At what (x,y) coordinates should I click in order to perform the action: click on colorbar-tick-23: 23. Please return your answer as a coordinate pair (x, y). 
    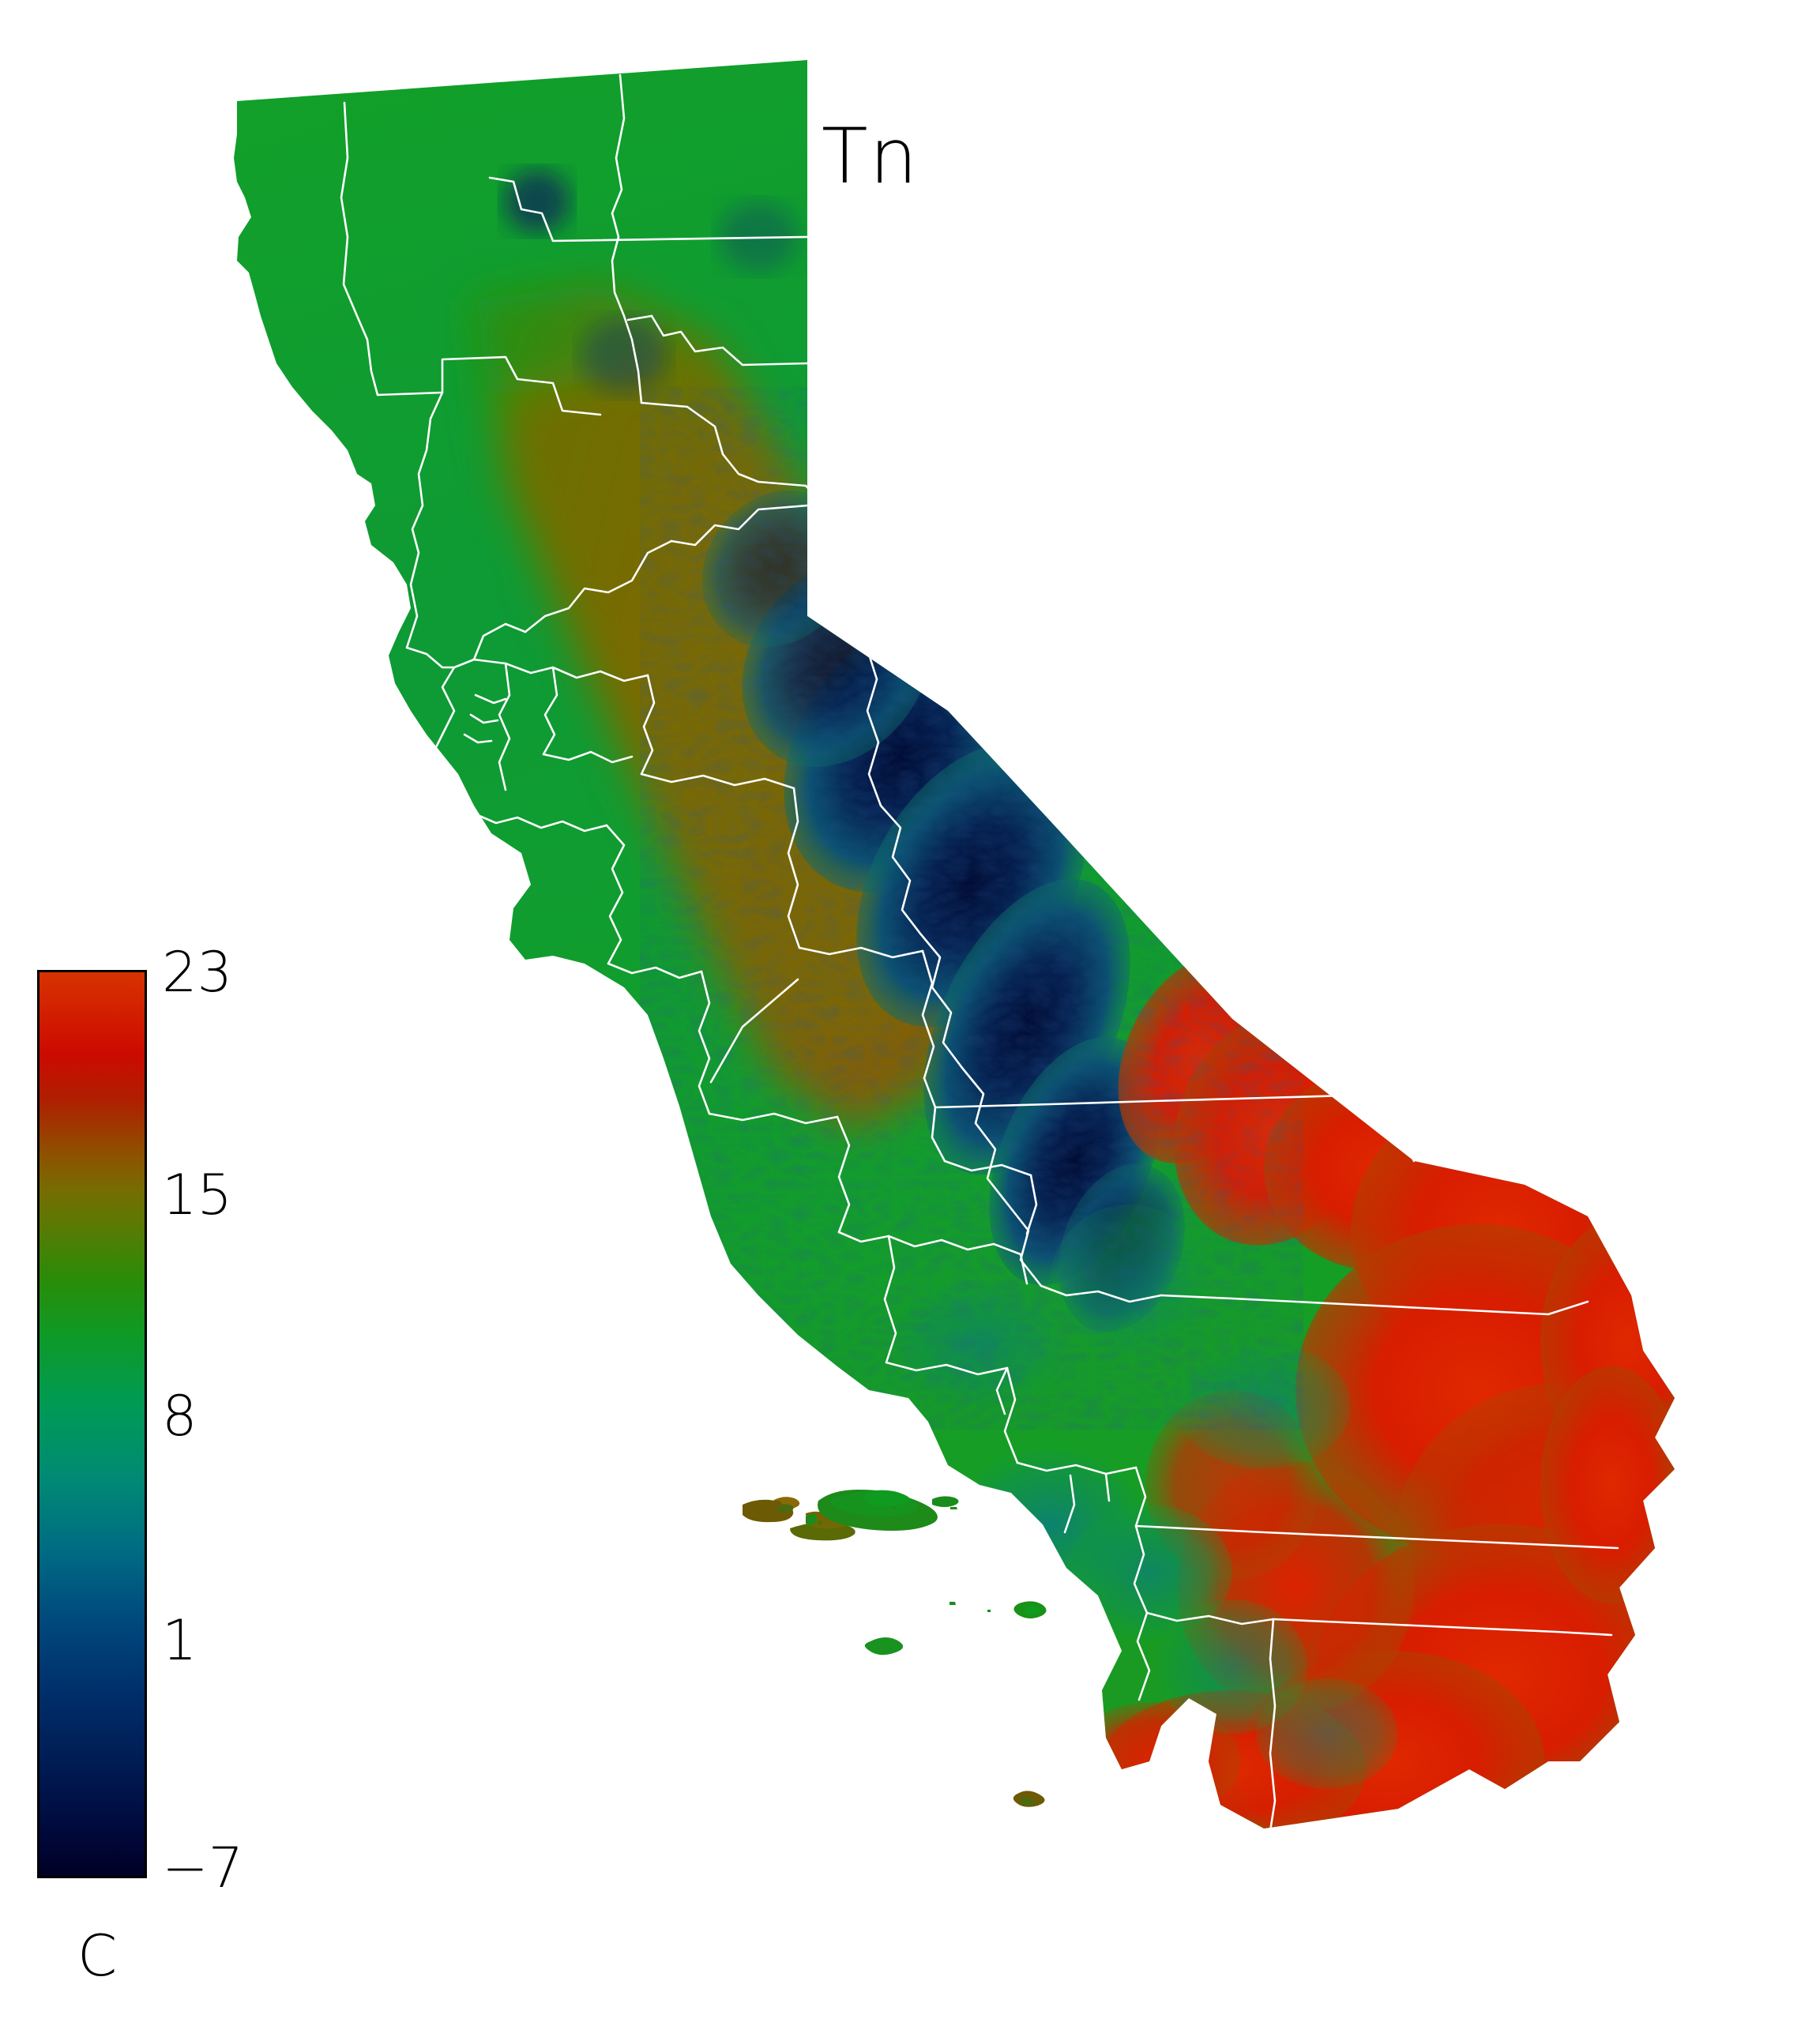
    Looking at the image, I should click on (197, 972).